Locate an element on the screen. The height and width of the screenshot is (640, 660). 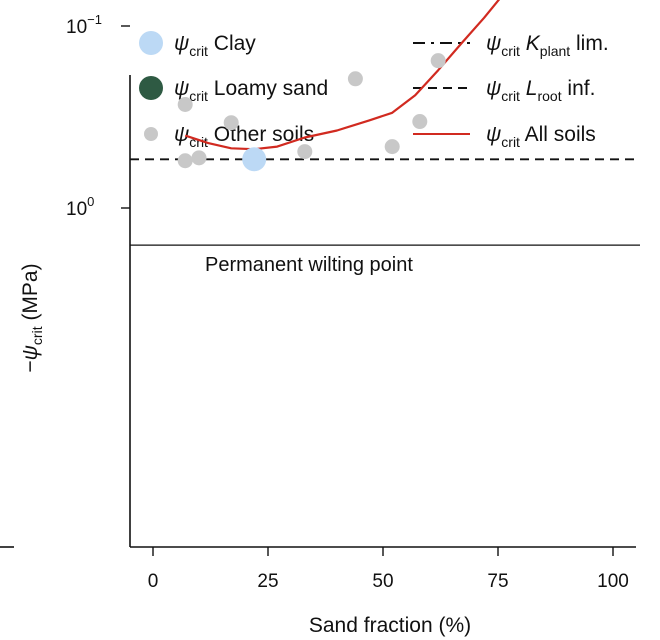
legend-item-loamy-sand: ψcrit Loamy sand is located at coordinates (233, 90).